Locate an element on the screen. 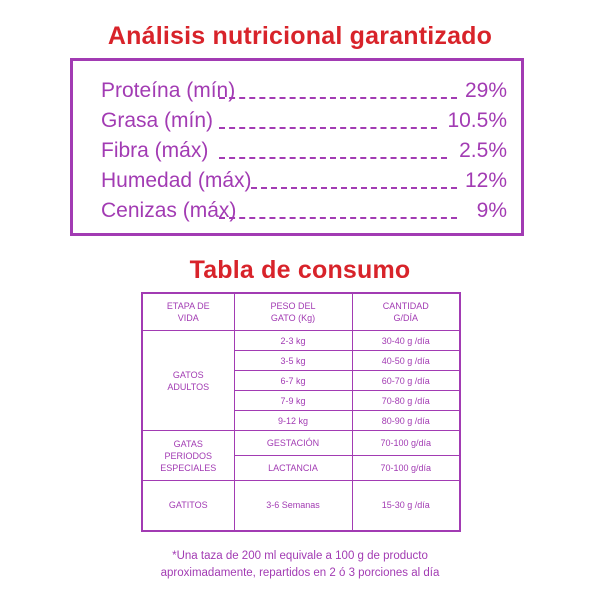  nutrition-value: 9% is located at coordinates (491, 210).